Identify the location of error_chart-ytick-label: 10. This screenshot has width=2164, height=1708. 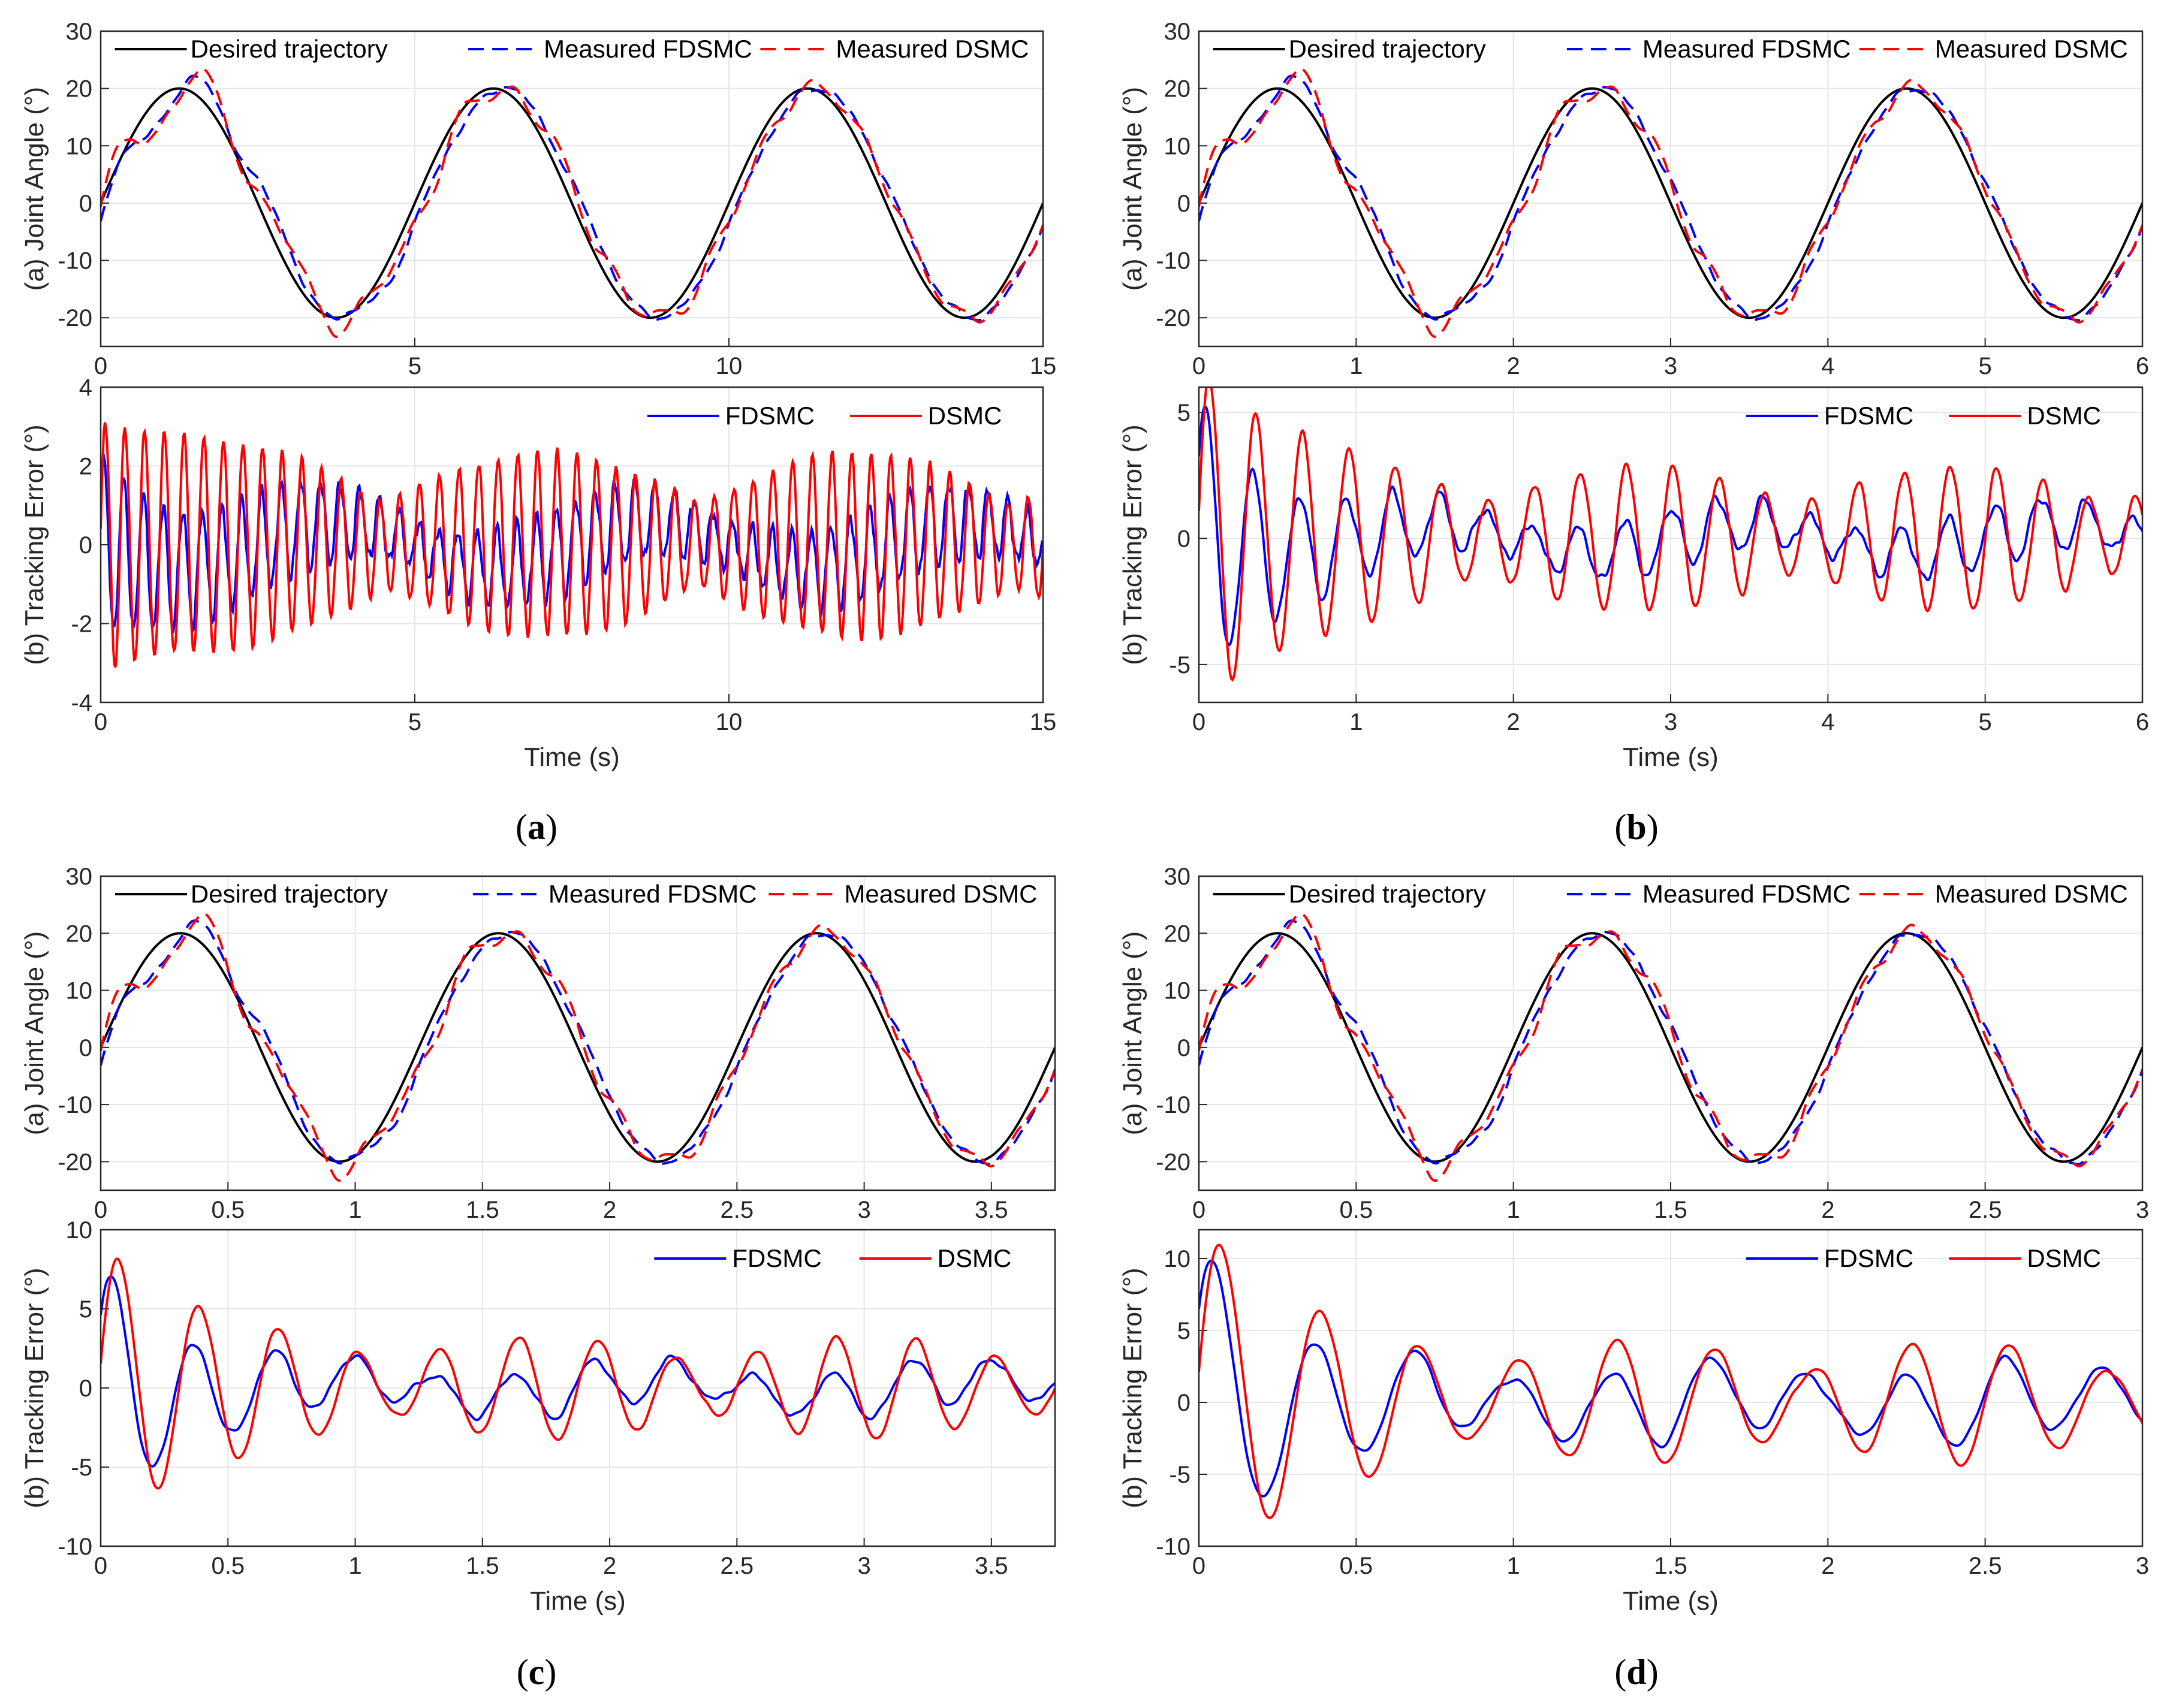
(79, 1230).